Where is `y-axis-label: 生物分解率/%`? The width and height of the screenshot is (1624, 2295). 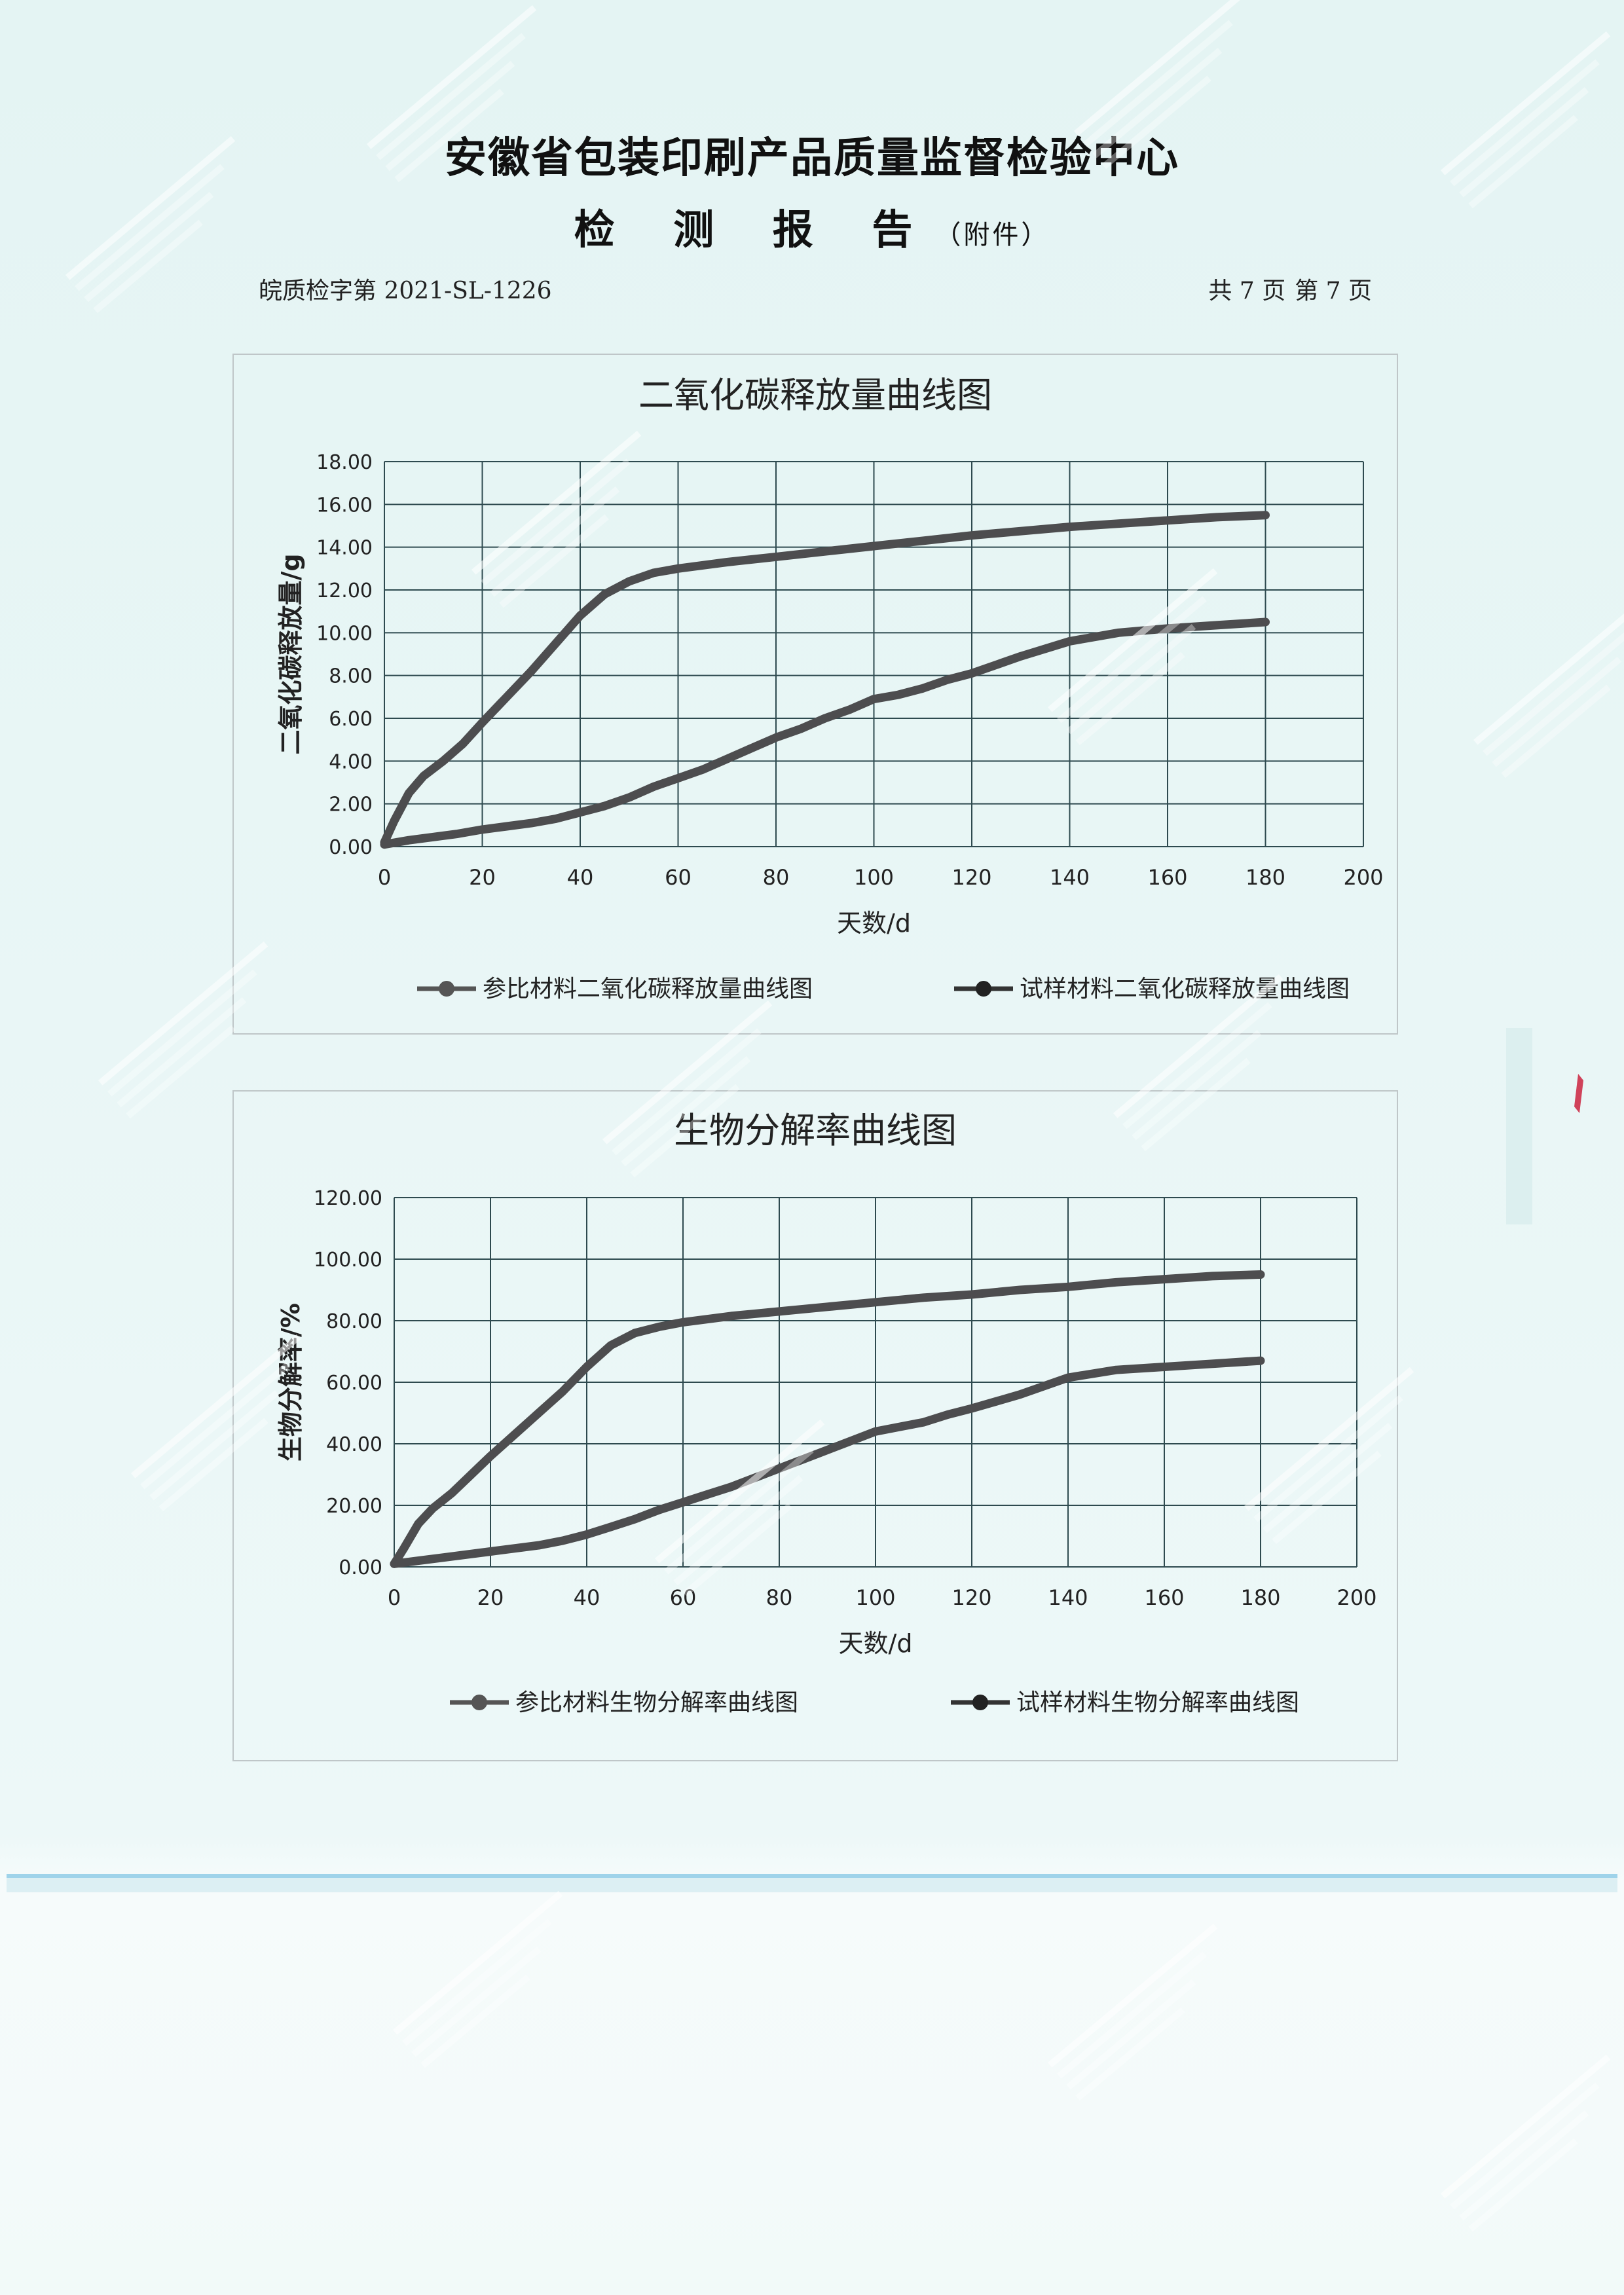
y-axis-label: 生物分解率/% is located at coordinates (290, 1382).